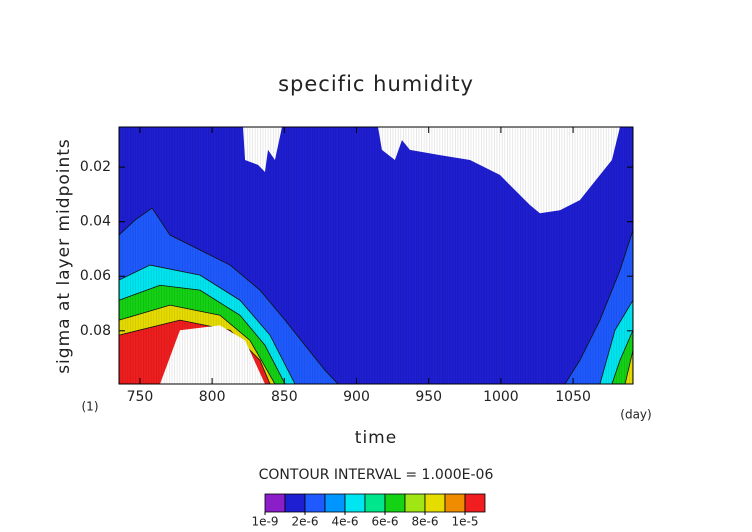 The height and width of the screenshot is (532, 752). Describe the element at coordinates (345, 522) in the screenshot. I see `colorbar-label: 4e-6` at that location.